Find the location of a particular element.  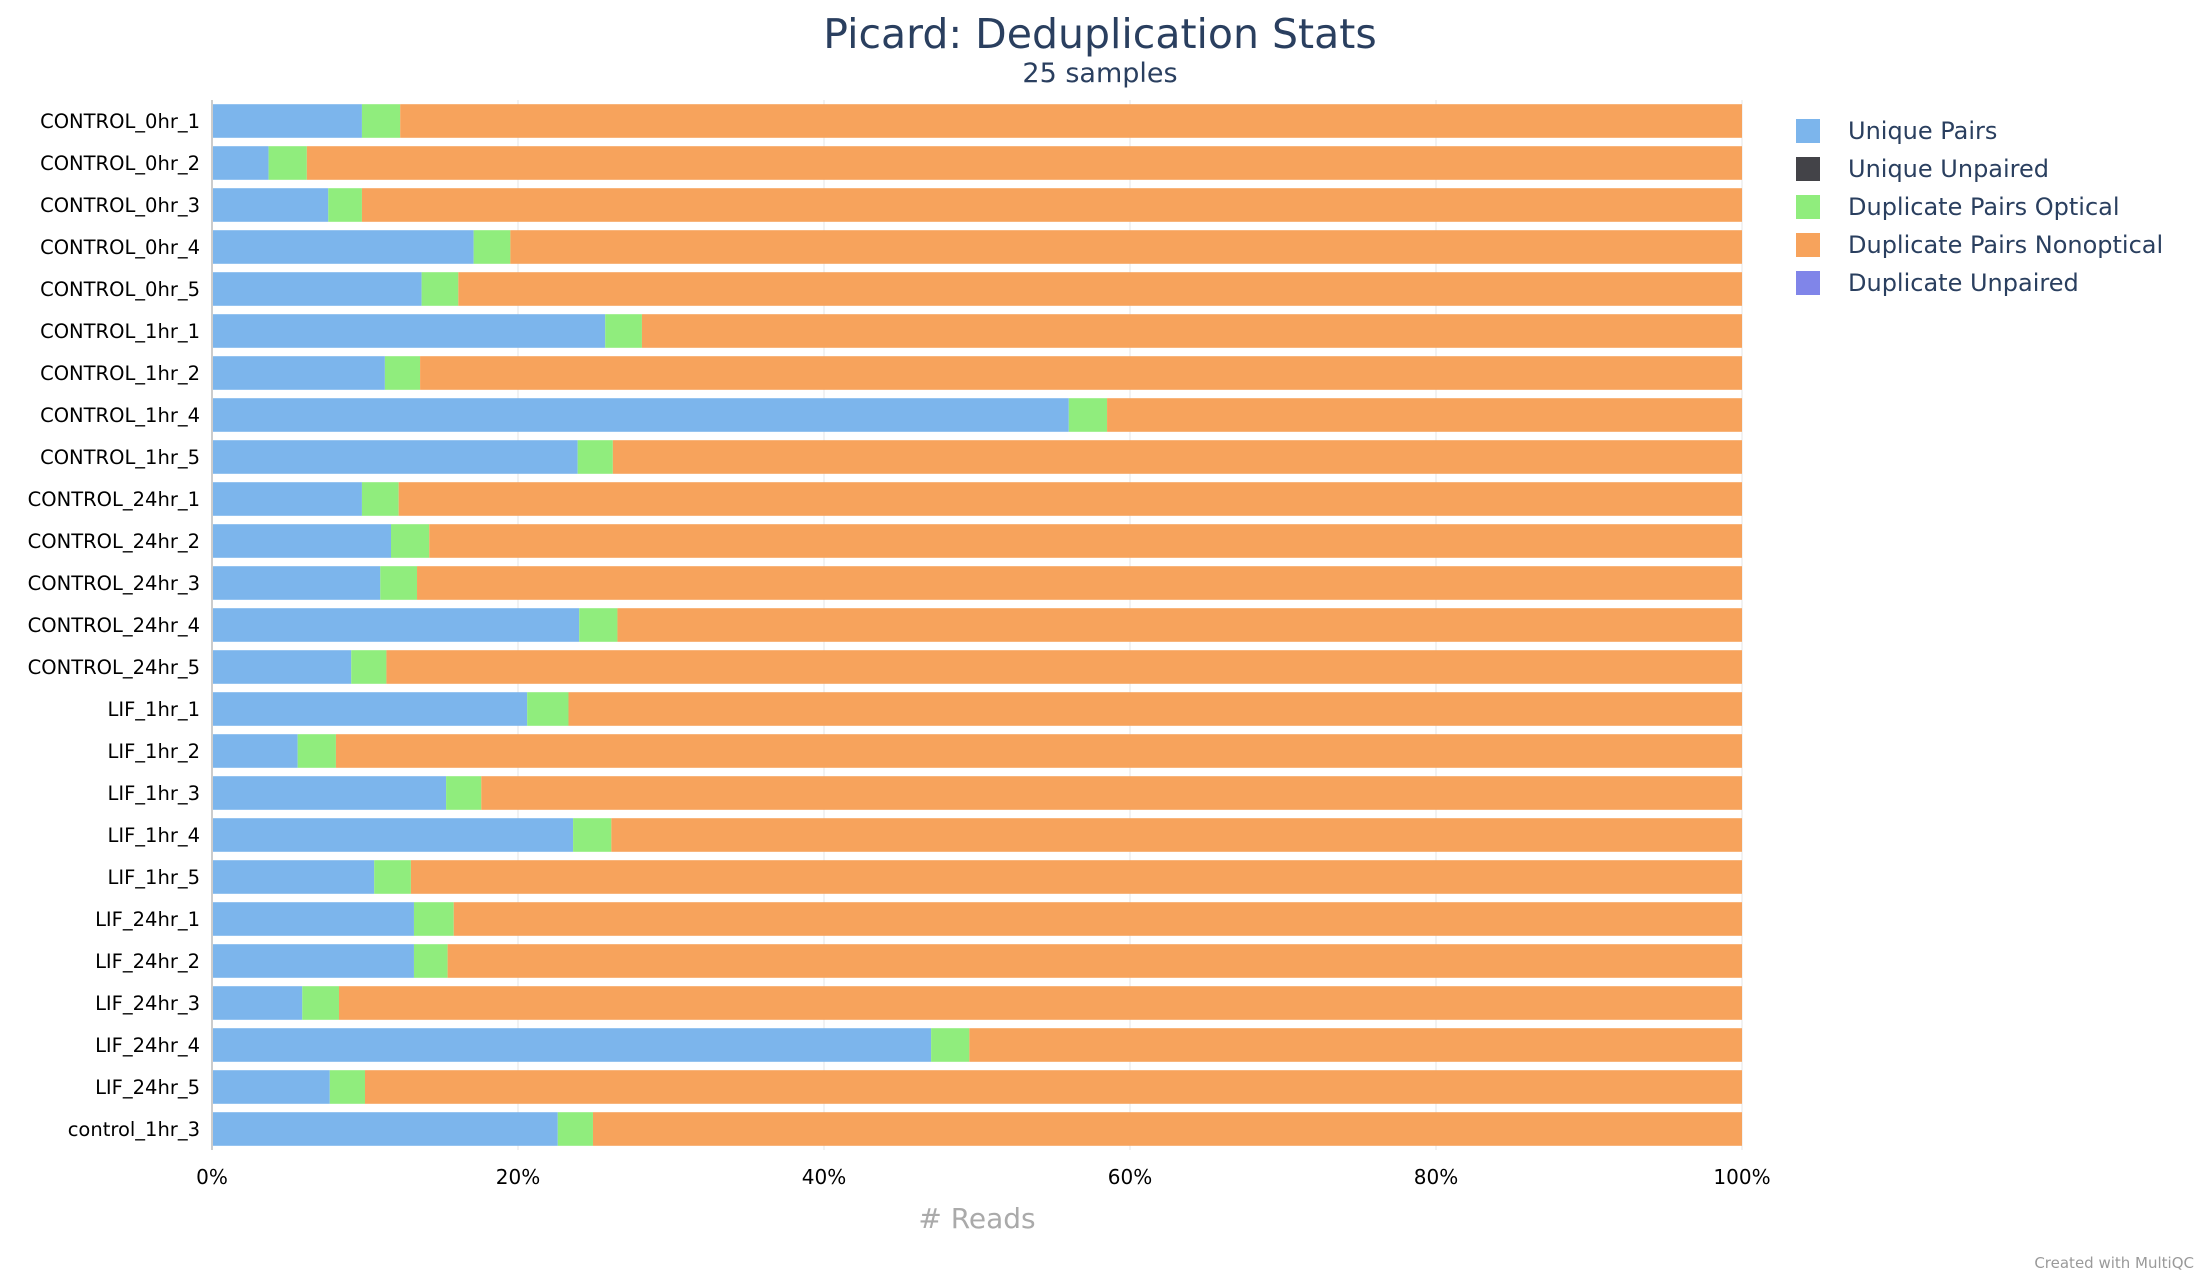

y-tick-label: CONTROL_24hr_1 is located at coordinates (114, 499).